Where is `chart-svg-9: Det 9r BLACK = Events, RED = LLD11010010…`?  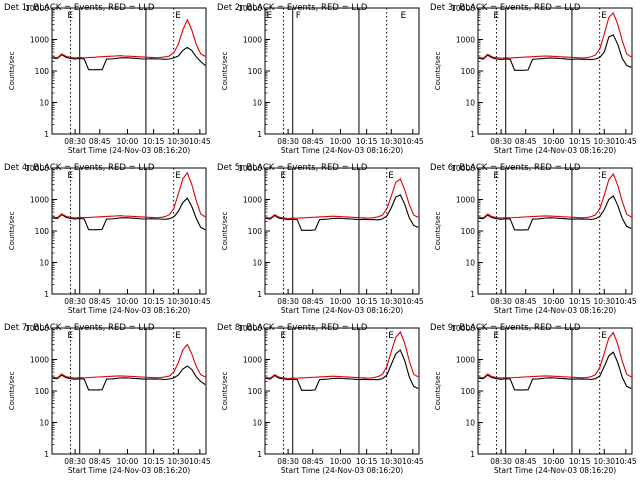
chart-svg-9: Det 9r BLACK = Events, RED = LLD11010010… is located at coordinates (533, 399).